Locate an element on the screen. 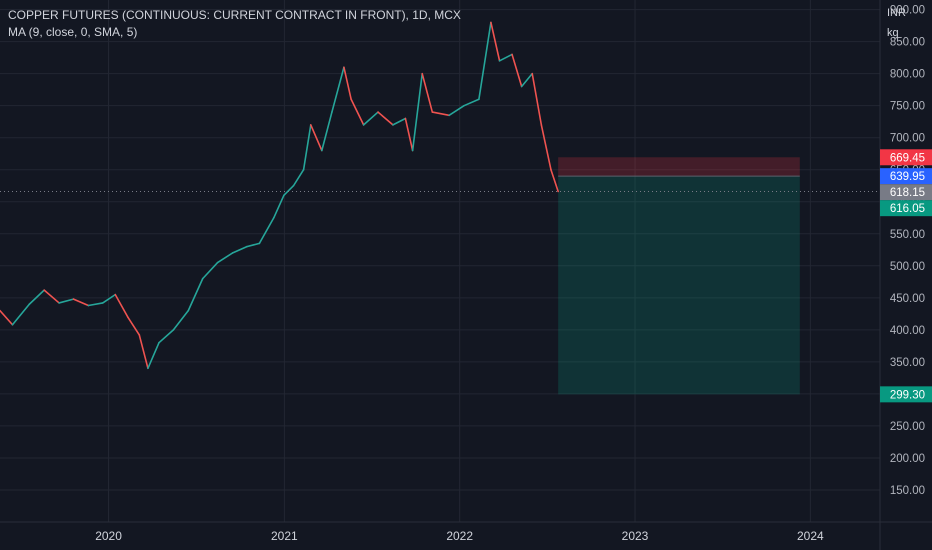  indicator-legend: MA (9, close, 0, SMA, 5) is located at coordinates (73, 32).